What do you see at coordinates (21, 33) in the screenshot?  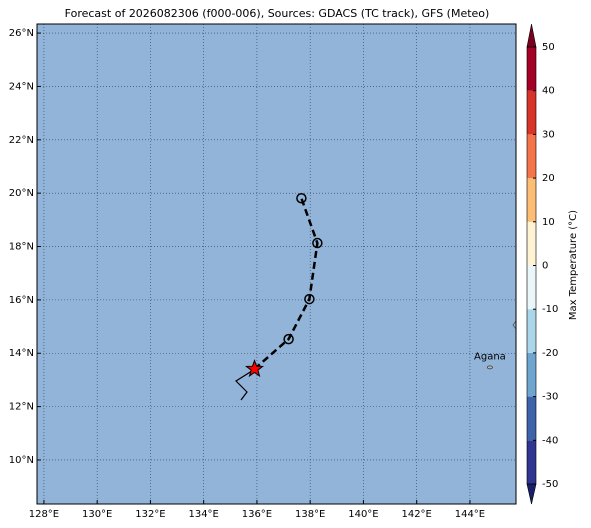 I see `y-tick-label: 26°N` at bounding box center [21, 33].